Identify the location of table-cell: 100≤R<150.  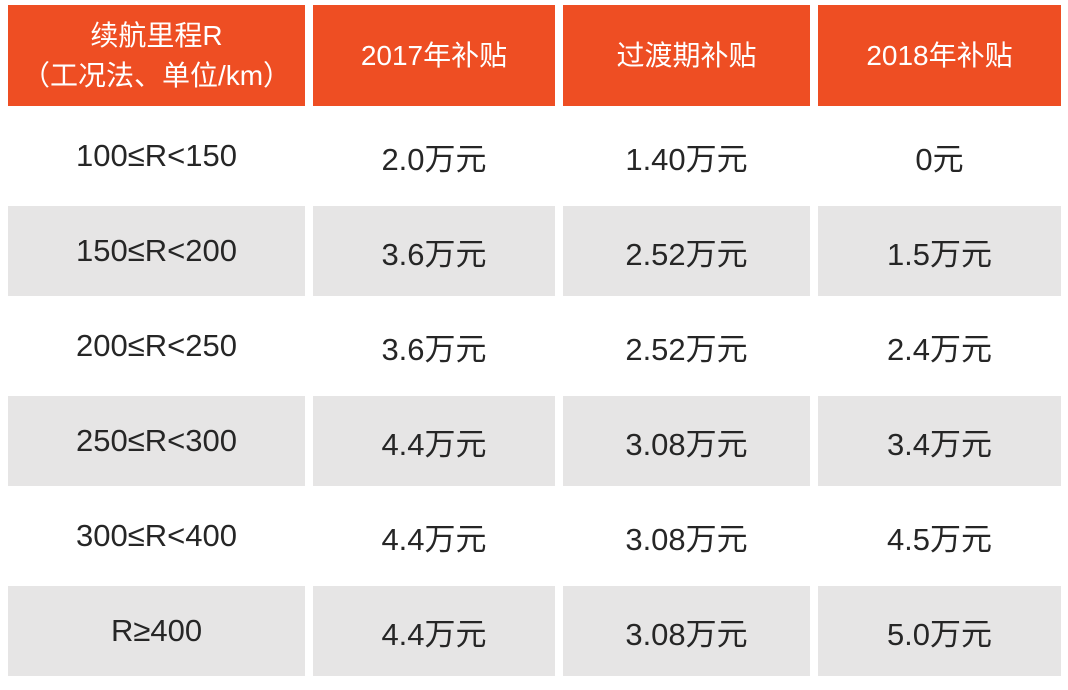
(156, 156).